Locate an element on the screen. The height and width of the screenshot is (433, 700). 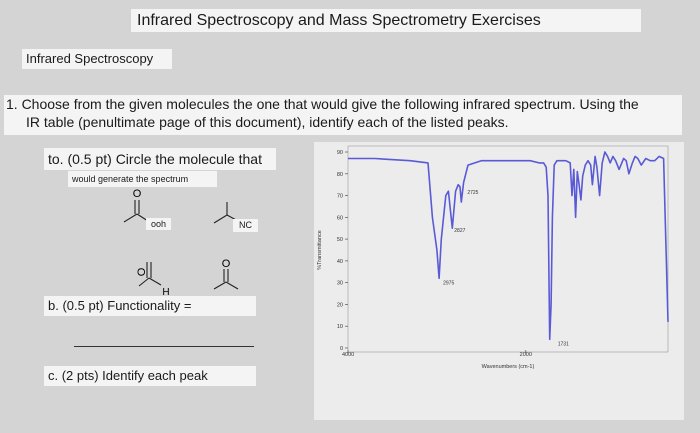
y-tick-label: 20 is located at coordinates (340, 305).